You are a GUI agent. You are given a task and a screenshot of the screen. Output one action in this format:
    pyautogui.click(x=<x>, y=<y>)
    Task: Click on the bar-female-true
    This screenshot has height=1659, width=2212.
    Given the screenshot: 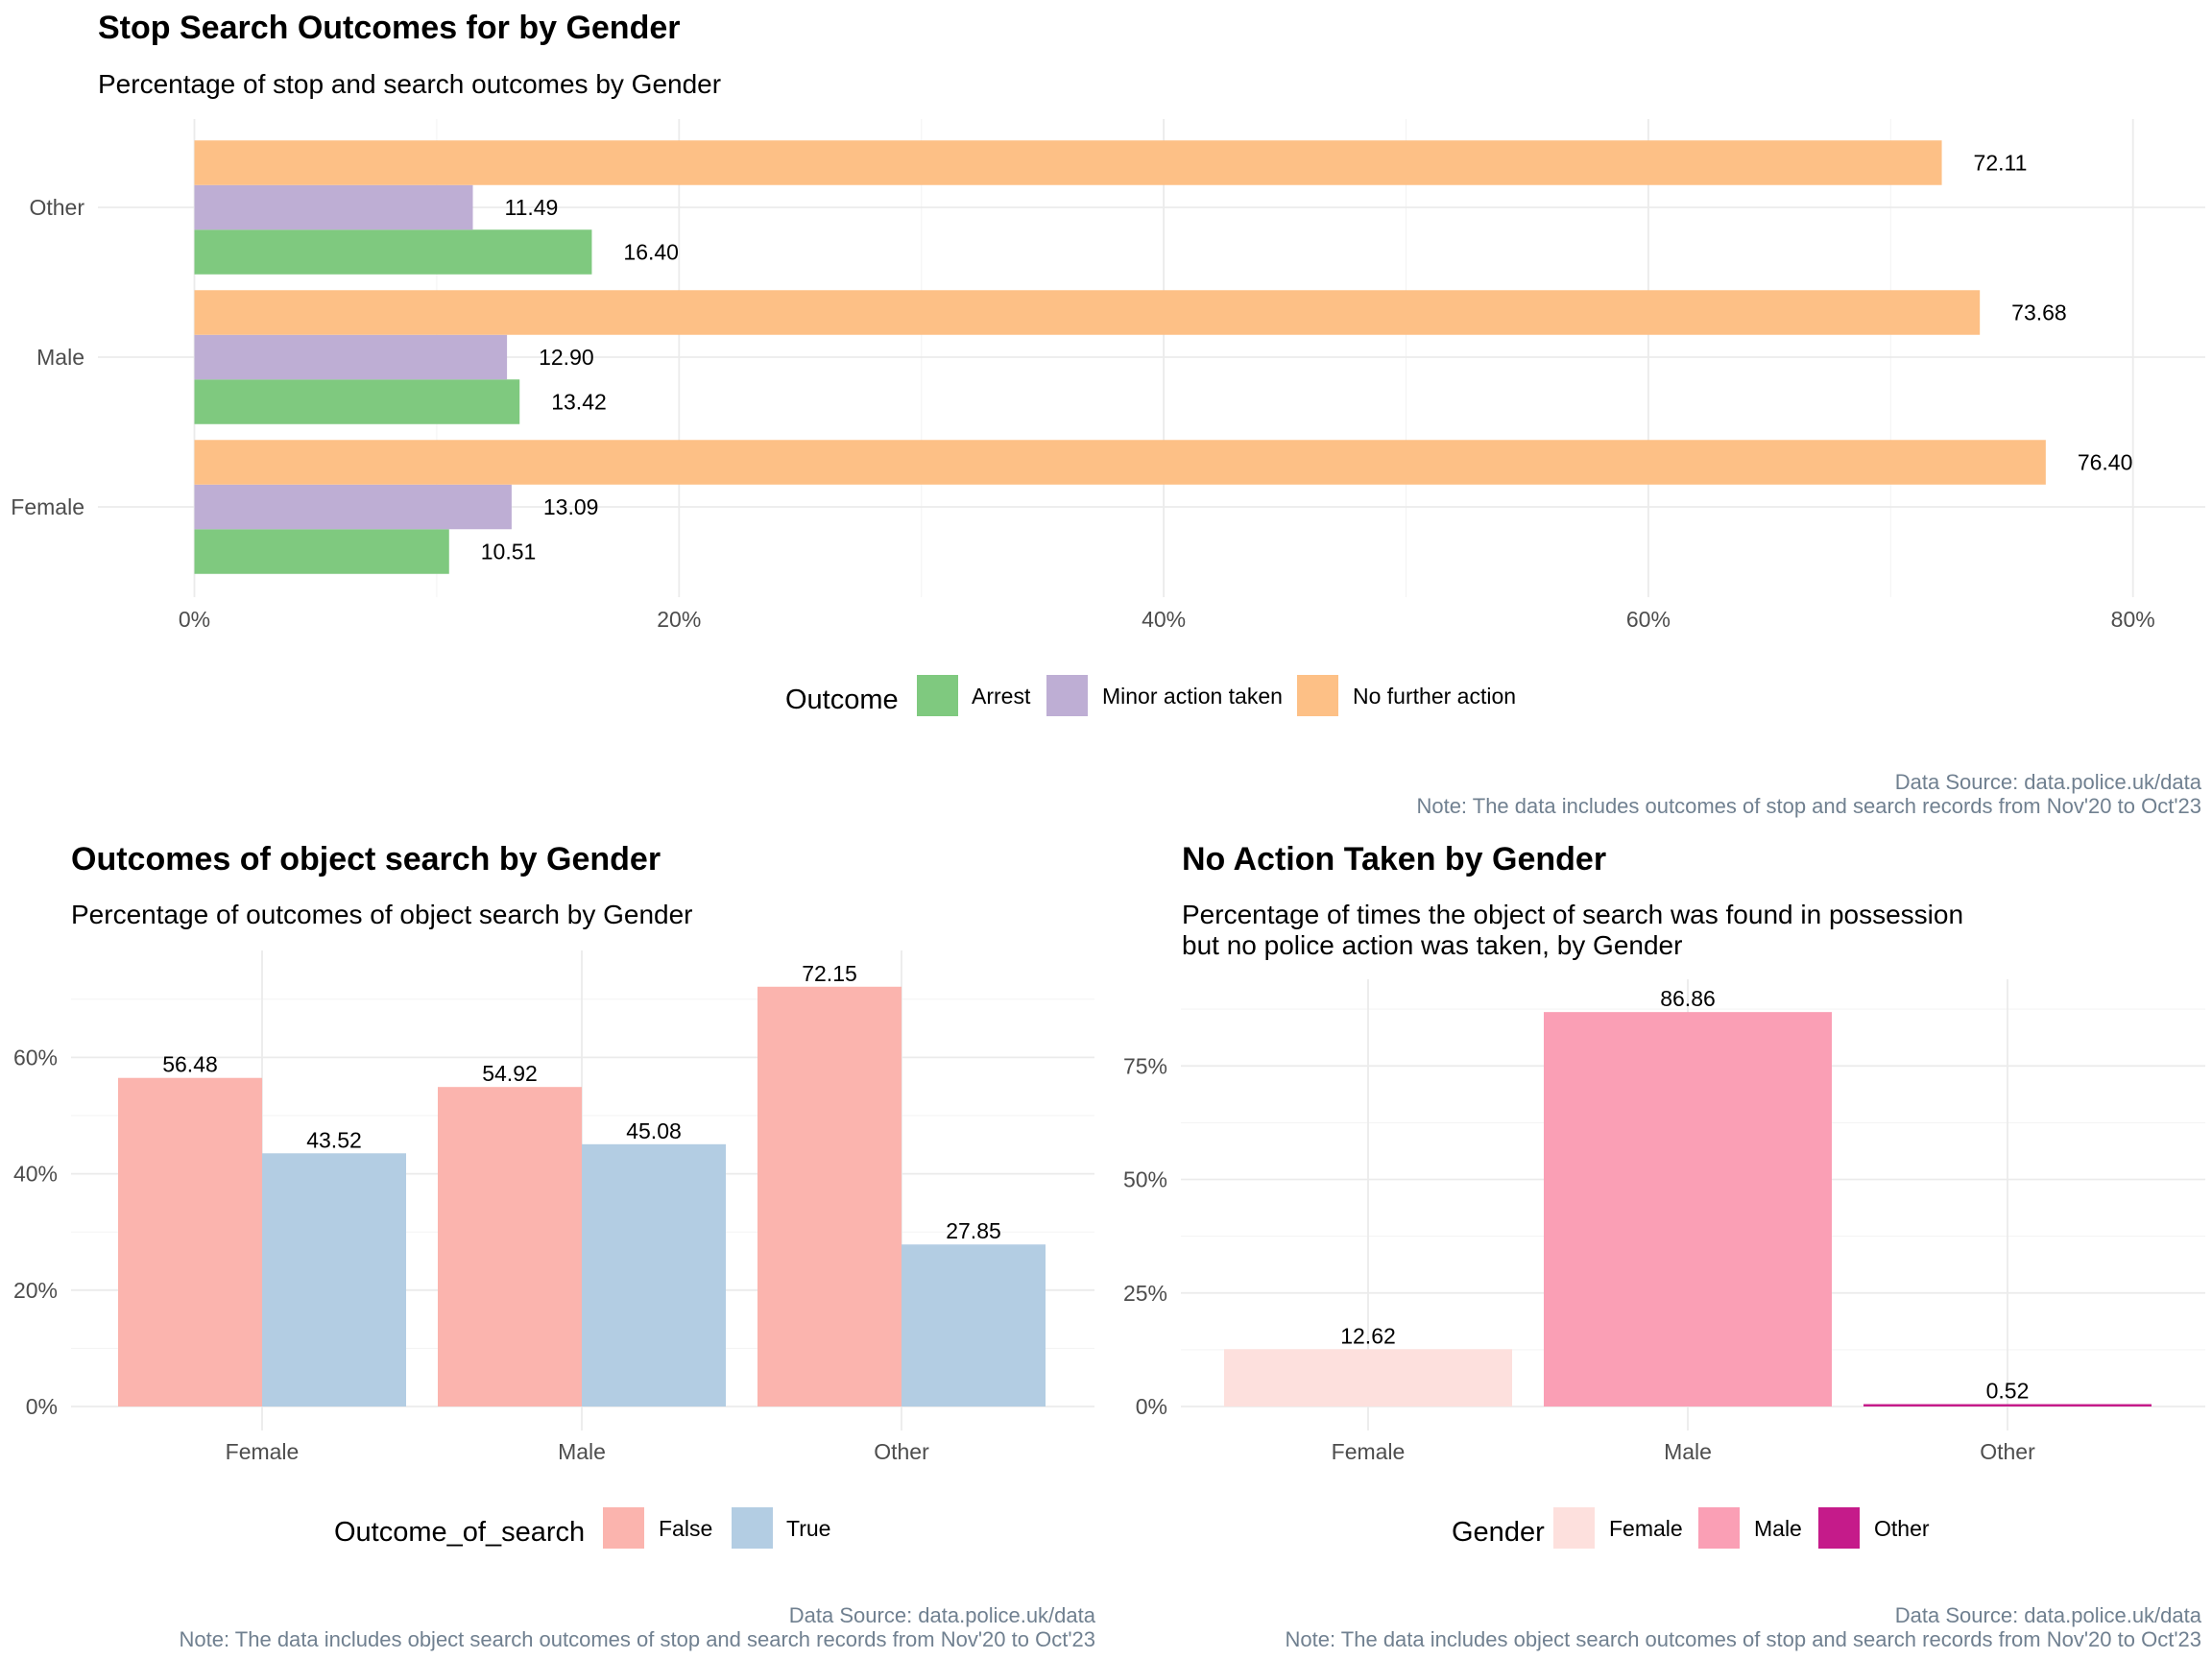 What is the action you would take?
    pyautogui.click(x=334, y=1280)
    